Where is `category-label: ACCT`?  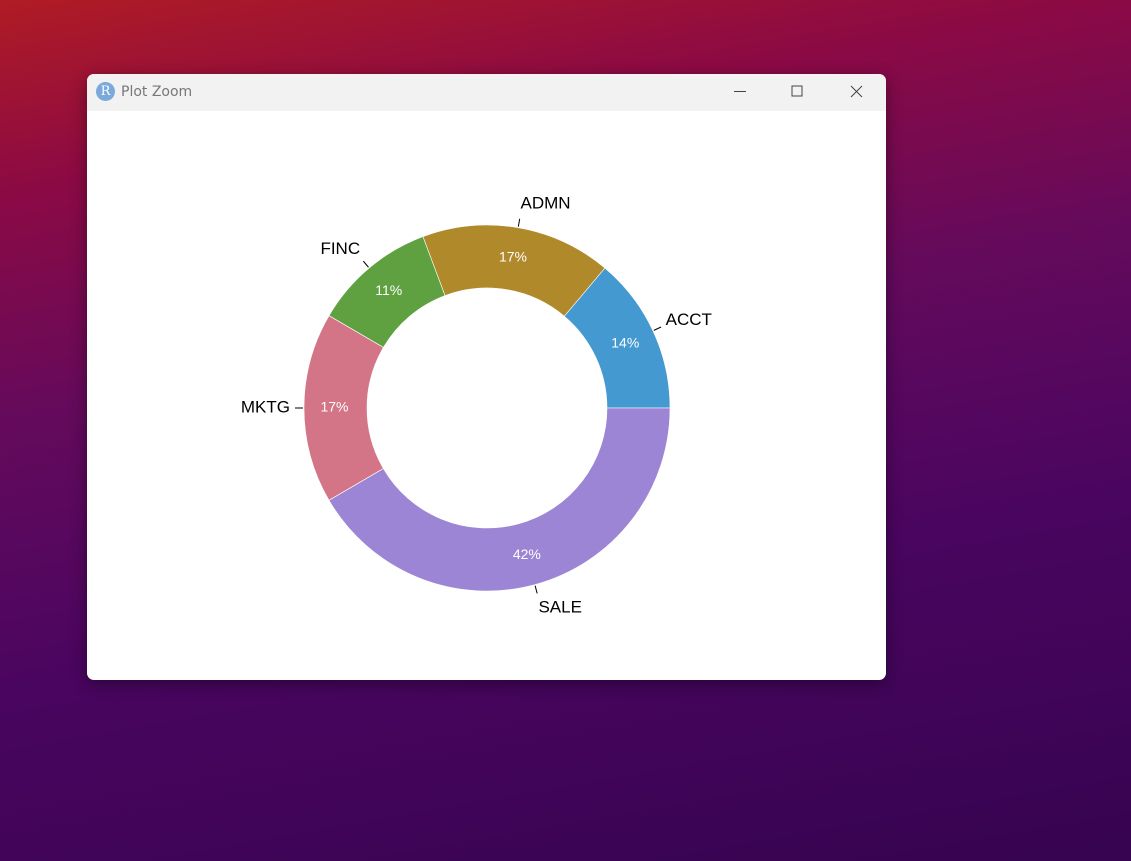
category-label: ACCT is located at coordinates (689, 319).